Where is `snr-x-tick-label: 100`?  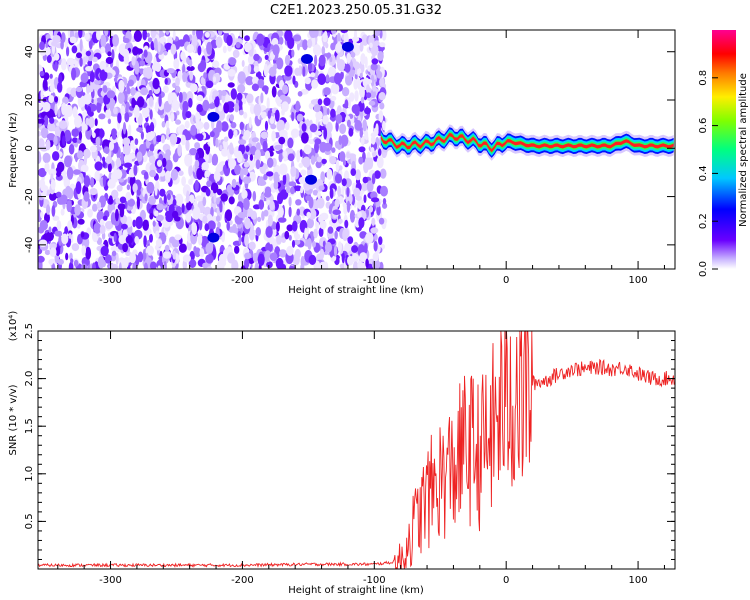
snr-x-tick-label: 100 is located at coordinates (638, 580).